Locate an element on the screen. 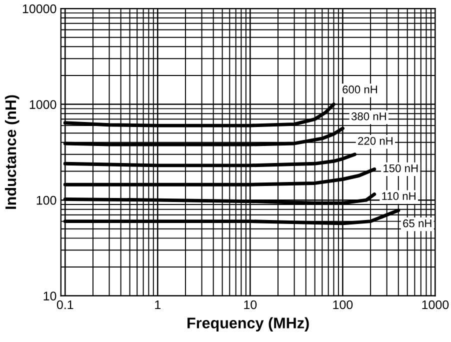  x-tick-label: 1000 is located at coordinates (435, 305).